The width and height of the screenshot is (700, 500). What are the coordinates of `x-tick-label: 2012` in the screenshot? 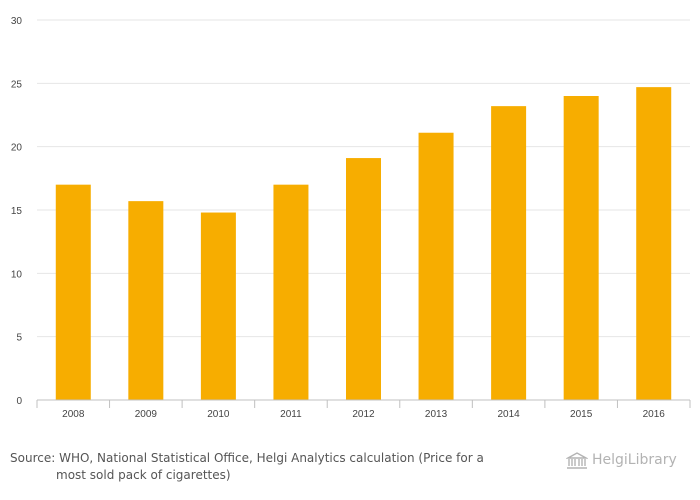 It's located at (363, 414).